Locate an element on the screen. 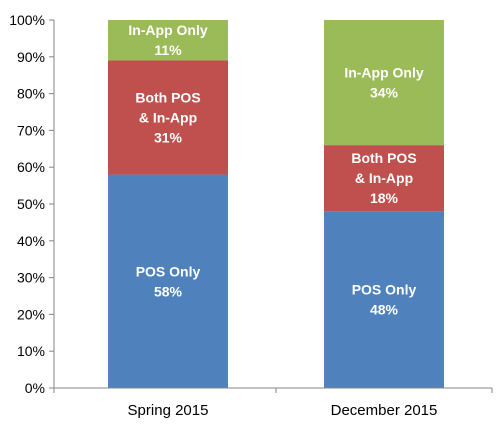  y-tick-label: 0% is located at coordinates (35, 388).